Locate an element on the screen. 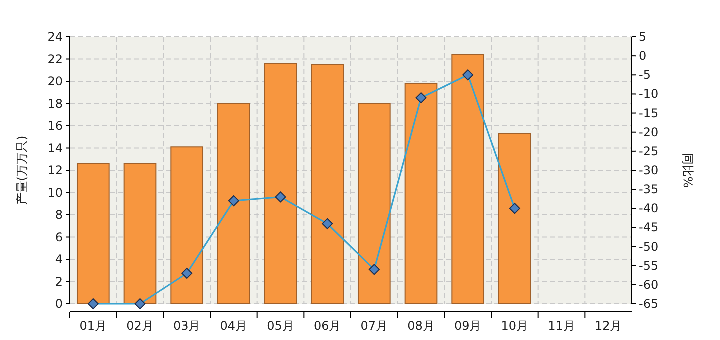 This screenshot has width=720, height=340. y-tick-label: 8 is located at coordinates (59, 215).